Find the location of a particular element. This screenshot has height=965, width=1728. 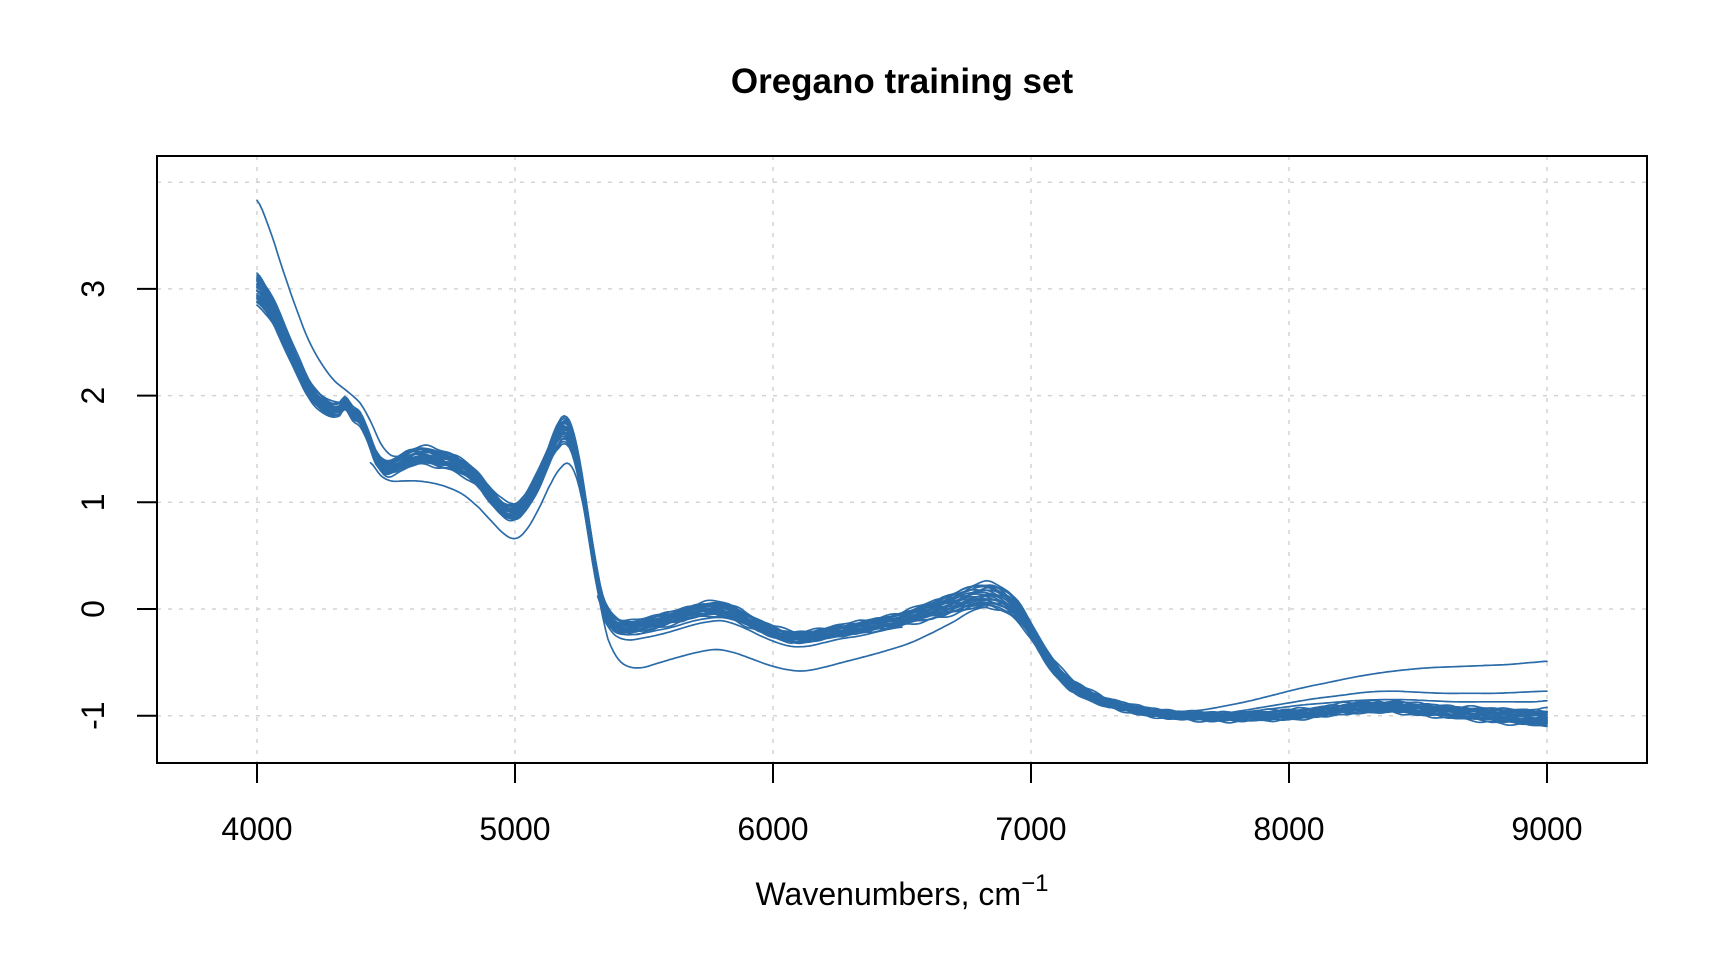

x-axis-title-superscript: −1 is located at coordinates (1034, 883).